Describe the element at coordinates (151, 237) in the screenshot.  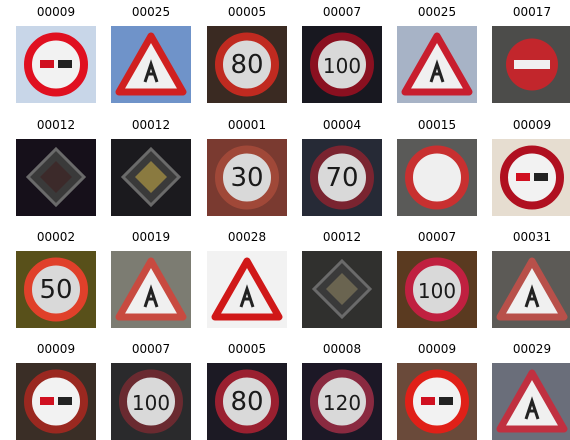
I see `class-label: 00019` at that location.